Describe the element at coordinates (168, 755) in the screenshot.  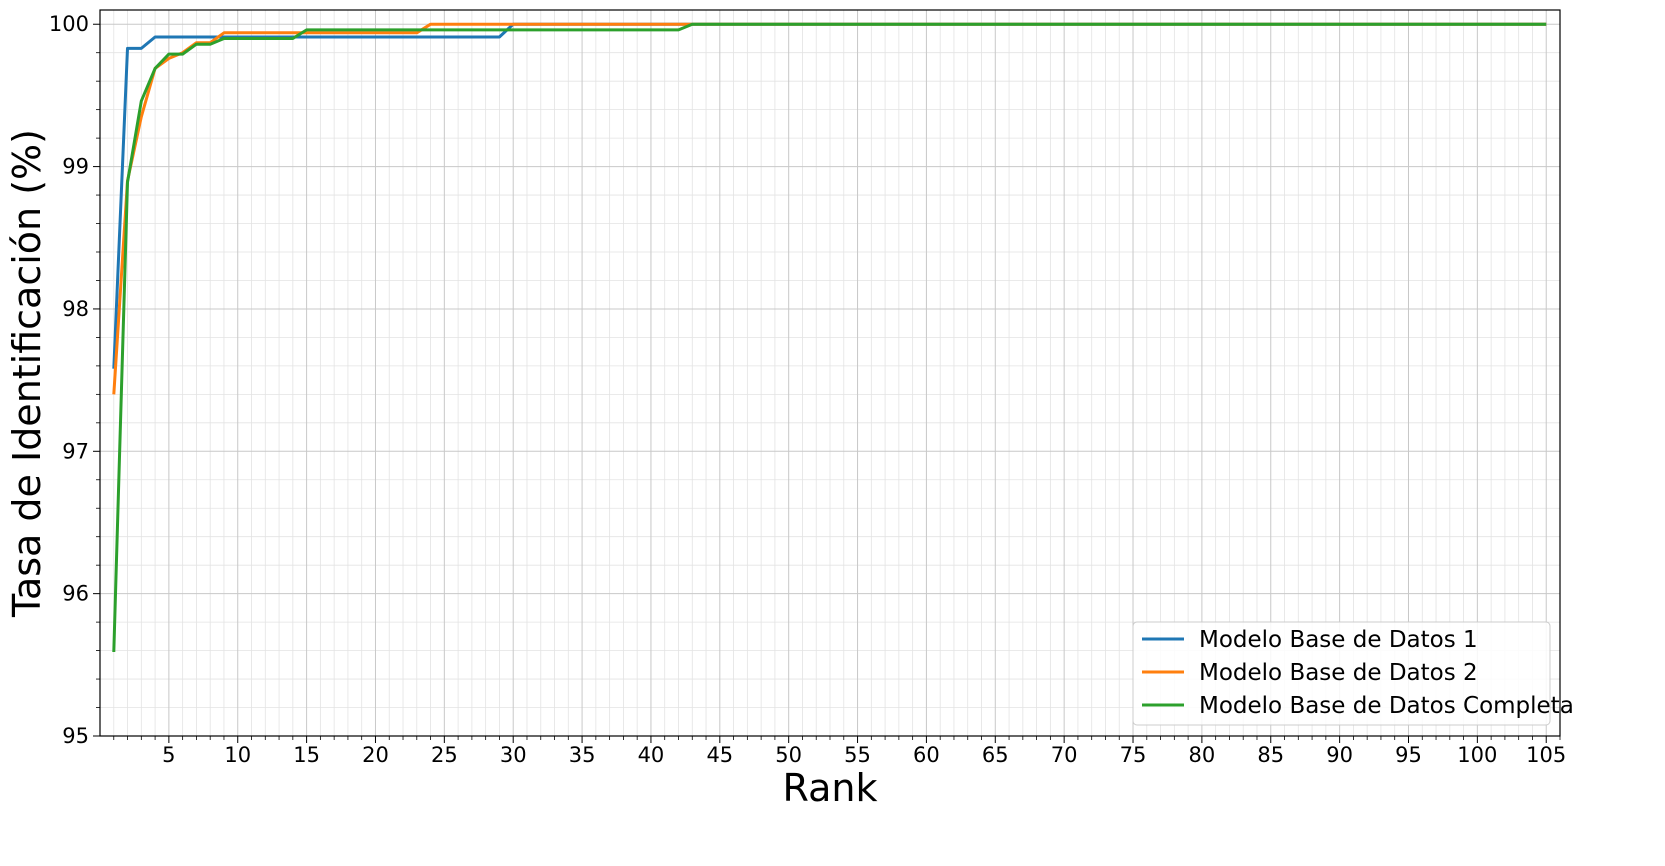
I see `x-tick-label: 5` at that location.